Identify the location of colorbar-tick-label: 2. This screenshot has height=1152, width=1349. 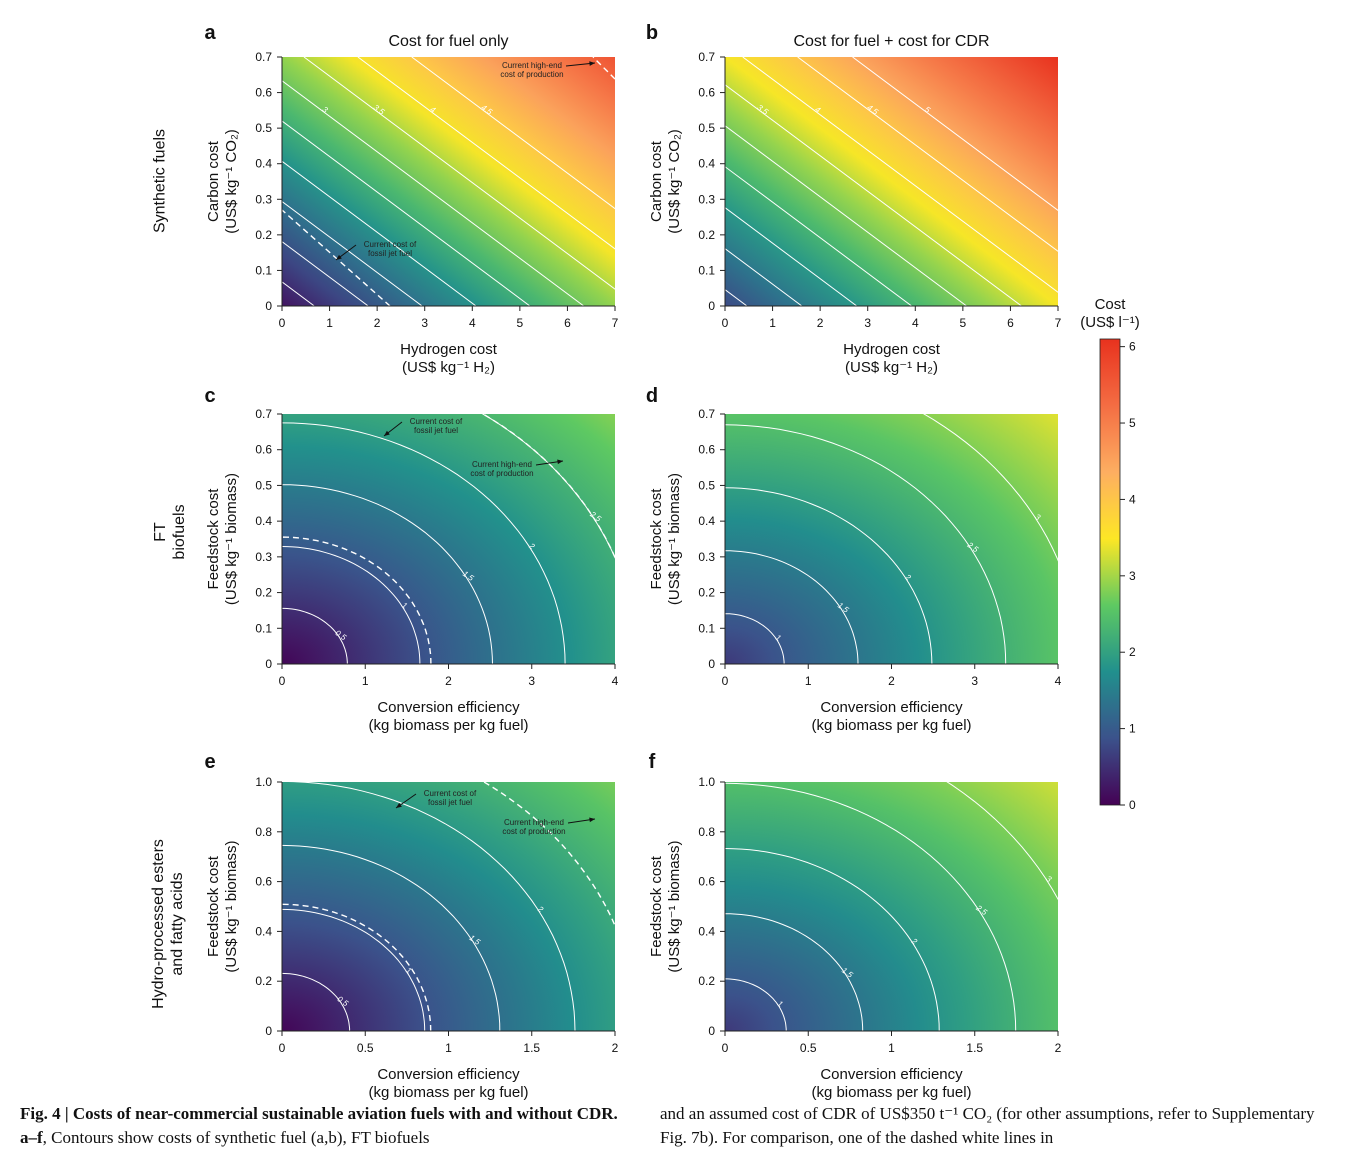
(1132, 652).